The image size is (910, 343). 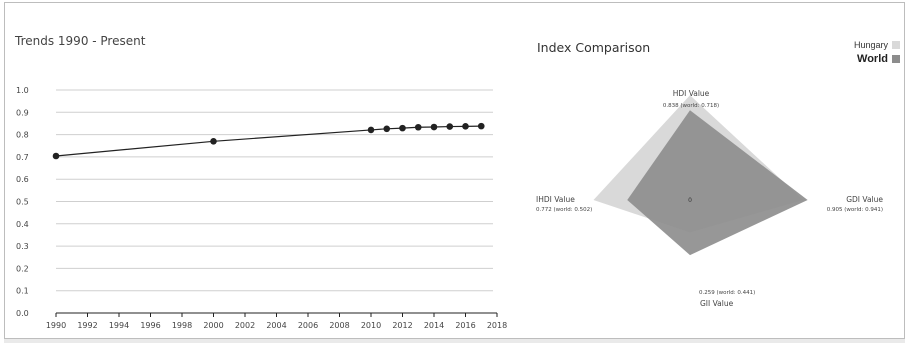 I want to click on x-tick-label: 2000, so click(x=213, y=325).